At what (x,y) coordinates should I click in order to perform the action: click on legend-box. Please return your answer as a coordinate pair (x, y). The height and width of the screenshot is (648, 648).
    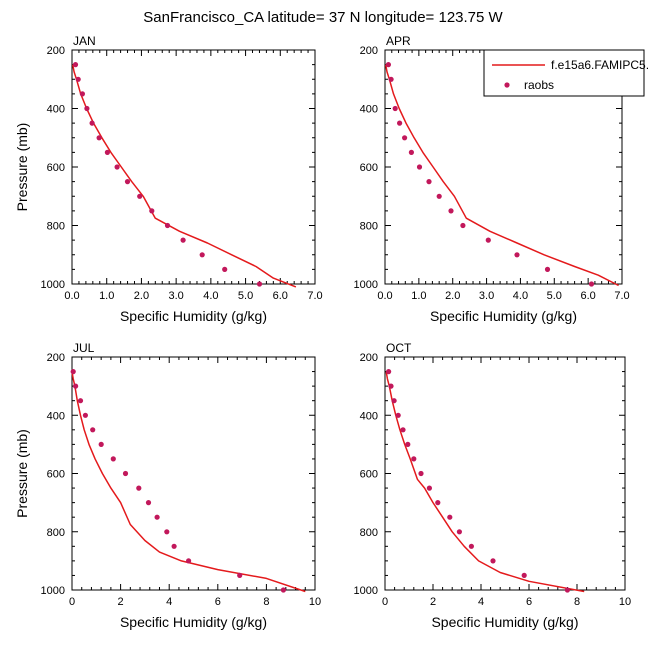
    Looking at the image, I should click on (564, 73).